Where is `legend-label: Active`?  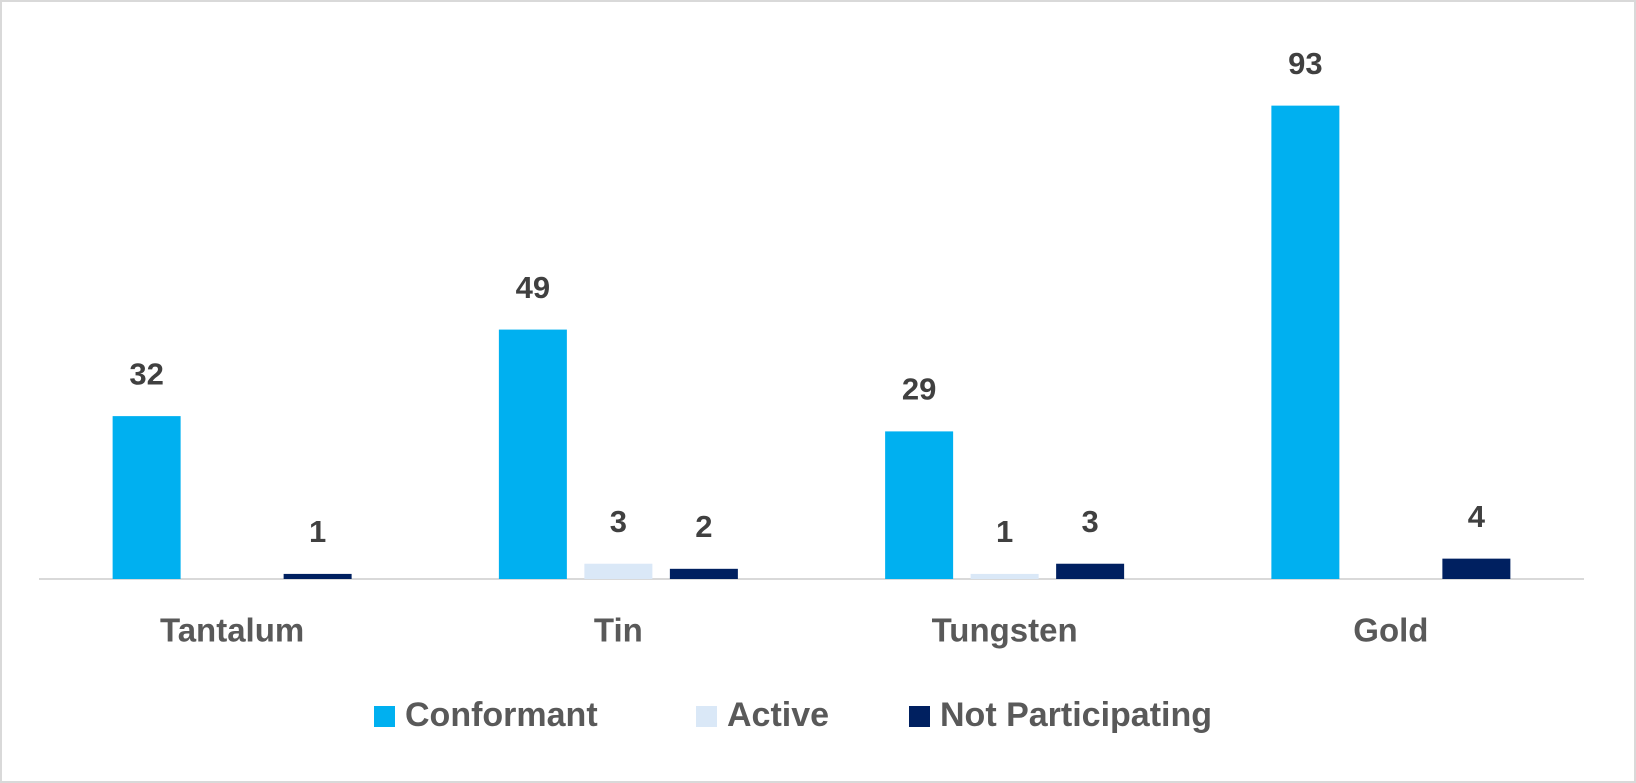 legend-label: Active is located at coordinates (778, 715).